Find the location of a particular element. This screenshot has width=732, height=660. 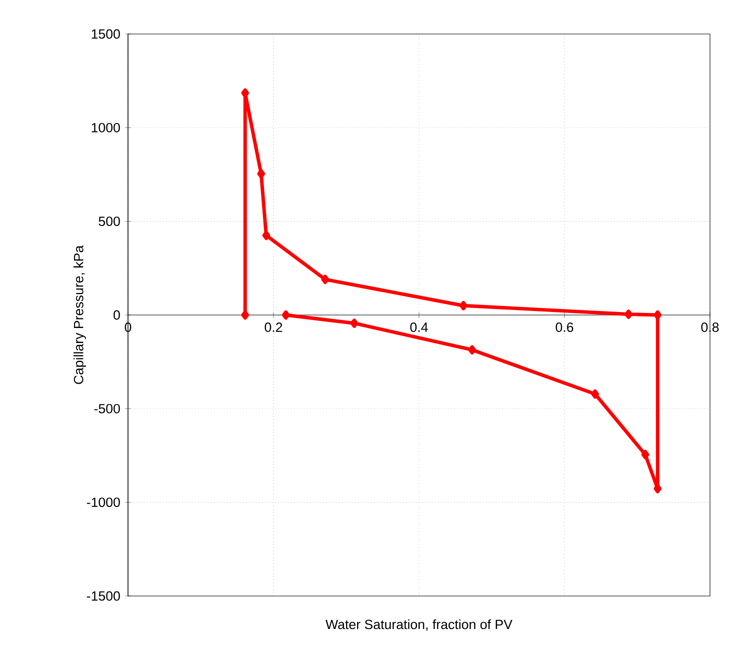

y-tick-label: -500 is located at coordinates (107, 409).